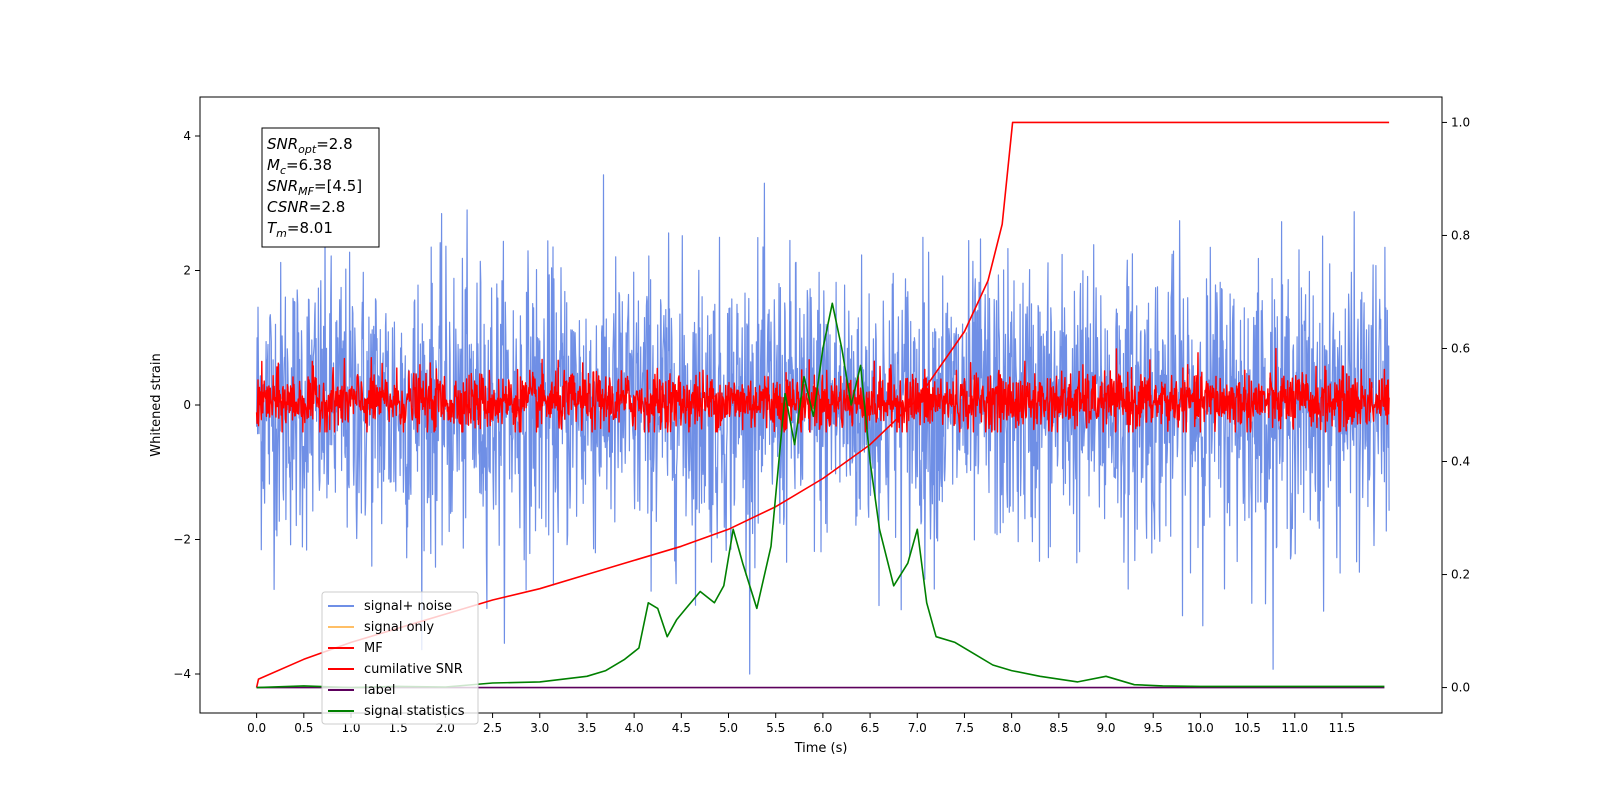  I want to click on x-tick-label: 4.0, so click(634, 728).